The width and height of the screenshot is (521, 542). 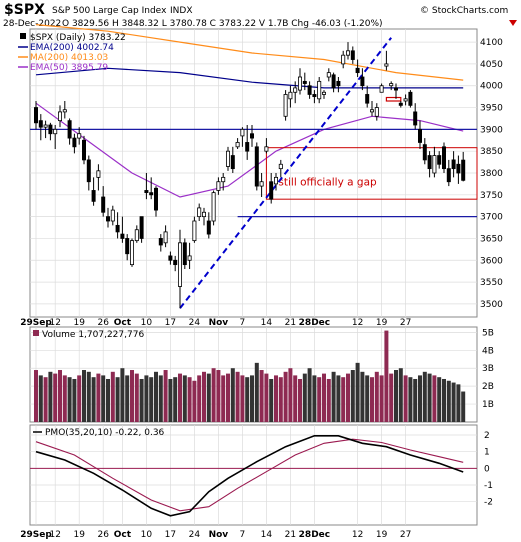 What do you see at coordinates (69, 58) in the screenshot?
I see `legend-entry: MA(200) 4013.03` at bounding box center [69, 58].